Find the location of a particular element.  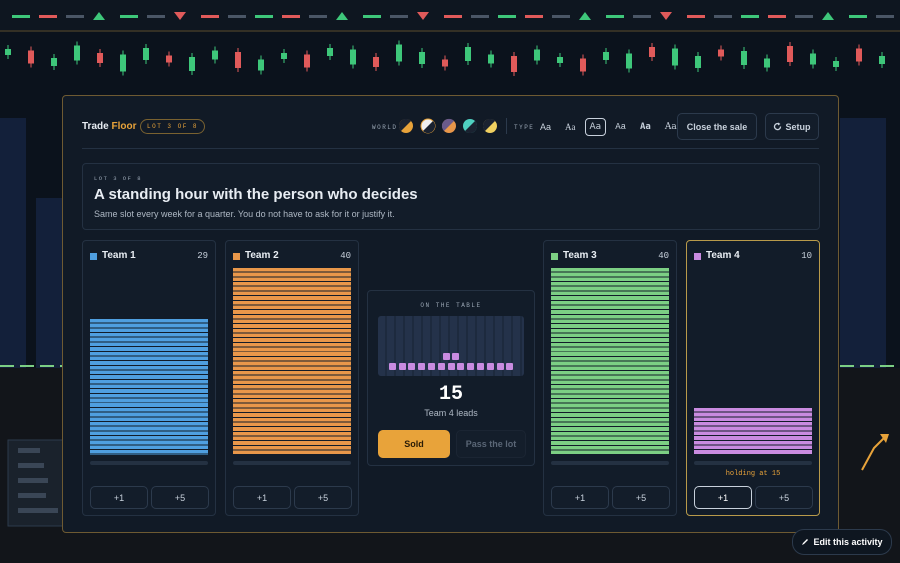

team-name: Team 4 is located at coordinates (723, 255).